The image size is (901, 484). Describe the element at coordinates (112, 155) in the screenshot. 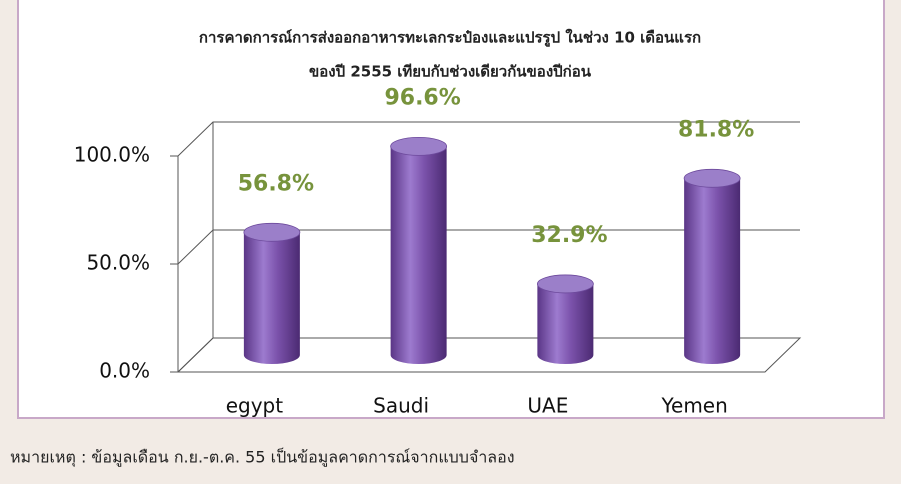

I see `y-tick-label: 100.0%` at that location.